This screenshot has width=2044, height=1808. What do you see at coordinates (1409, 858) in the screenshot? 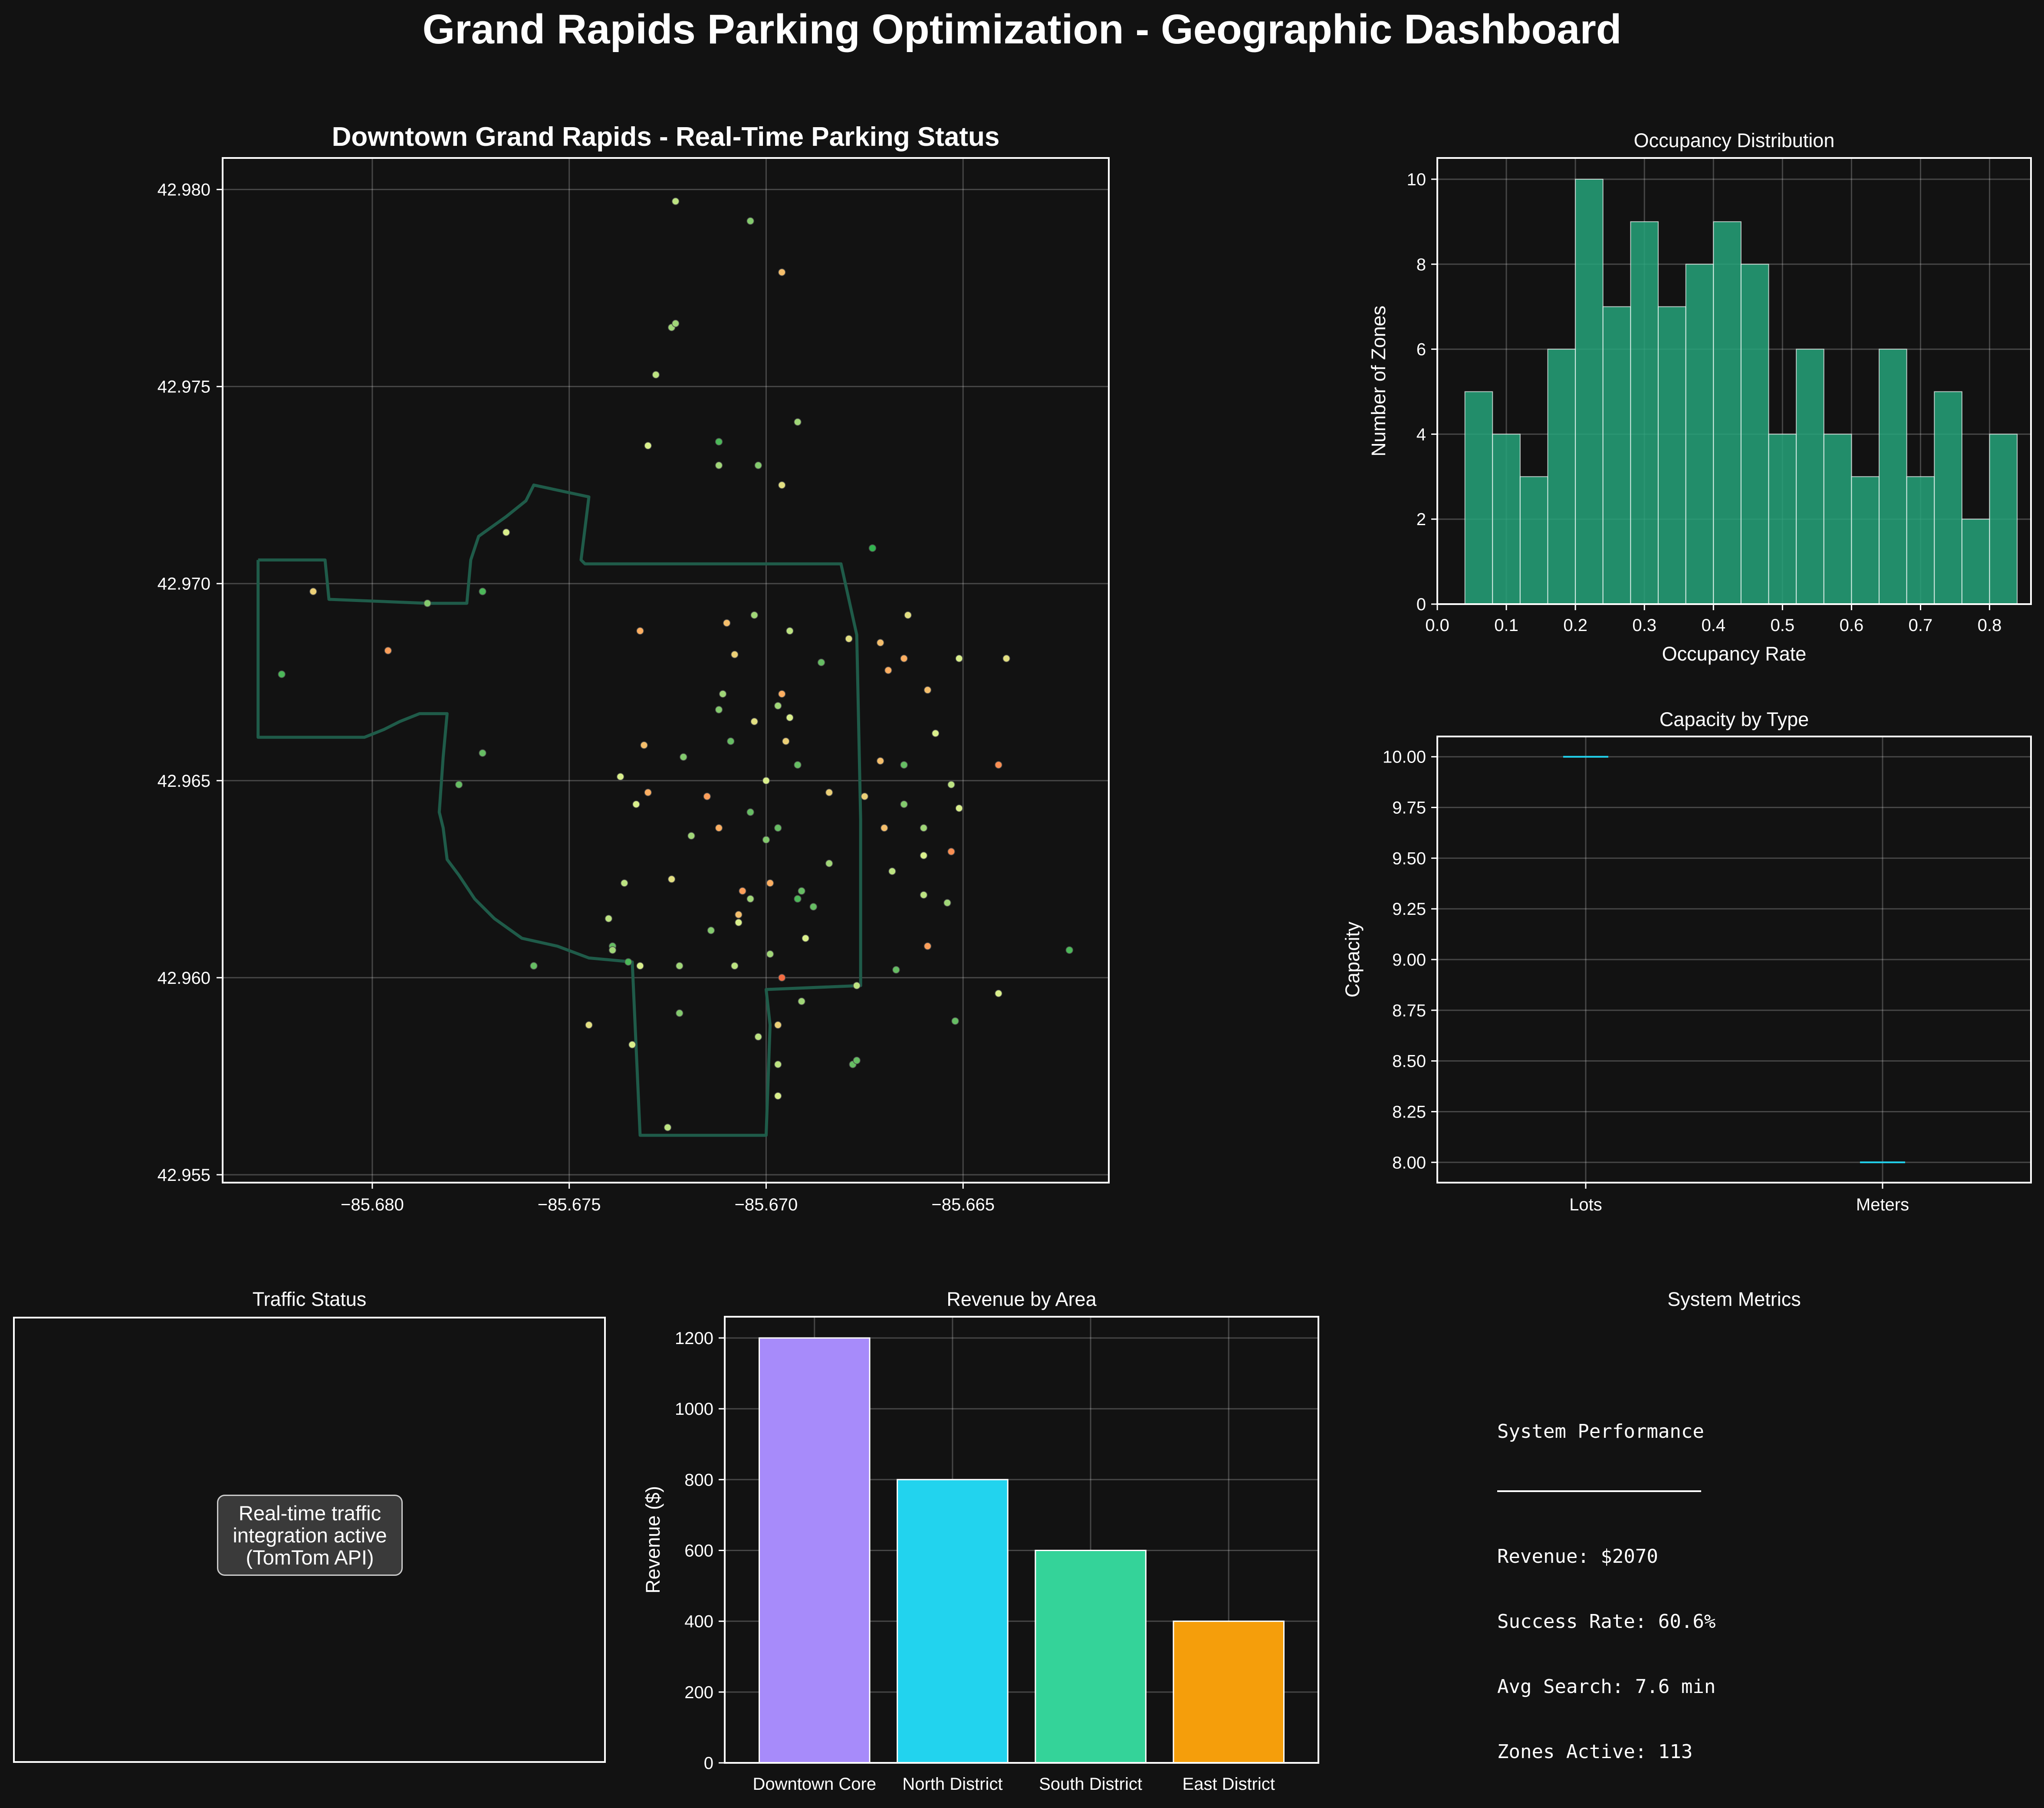
I see `box-y-tick-label: 9.50` at bounding box center [1409, 858].